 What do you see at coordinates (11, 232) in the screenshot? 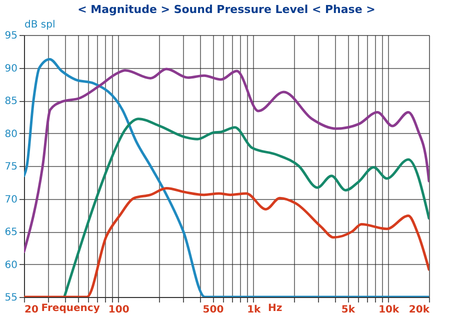
I see `y-tick-label: 65` at bounding box center [11, 232].